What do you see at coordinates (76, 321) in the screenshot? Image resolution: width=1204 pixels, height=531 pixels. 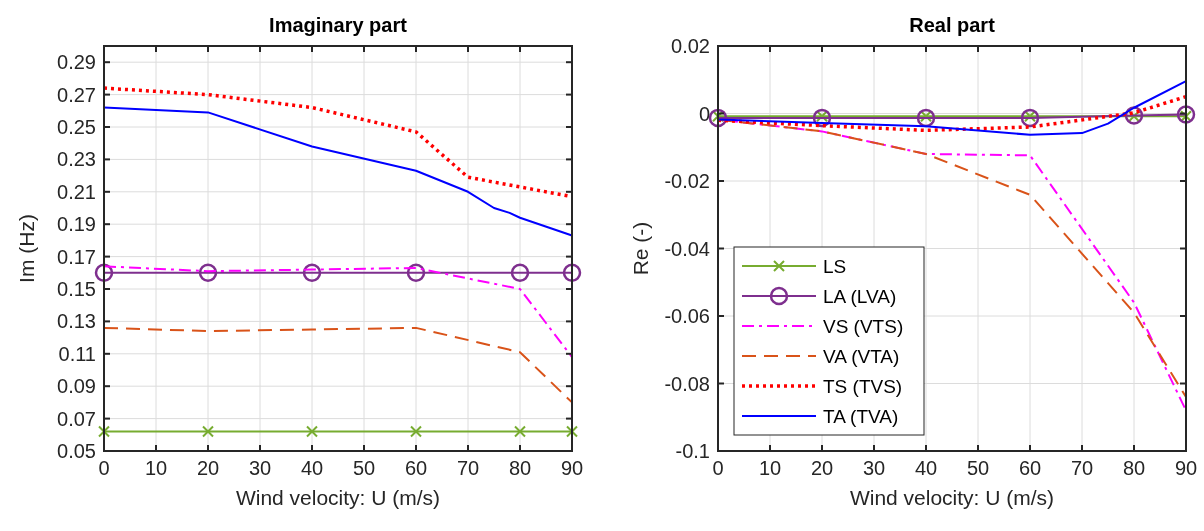 I see `y-tick-label: 0.13` at bounding box center [76, 321].